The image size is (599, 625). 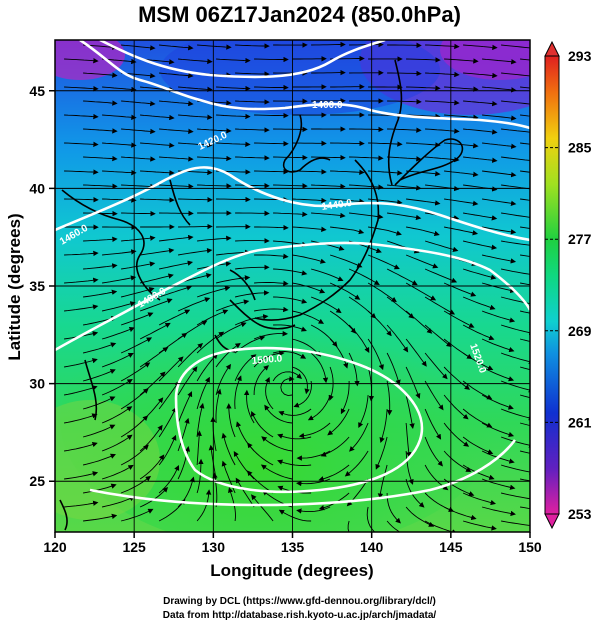 What do you see at coordinates (37, 188) in the screenshot?
I see `y-tick-label: 40` at bounding box center [37, 188].